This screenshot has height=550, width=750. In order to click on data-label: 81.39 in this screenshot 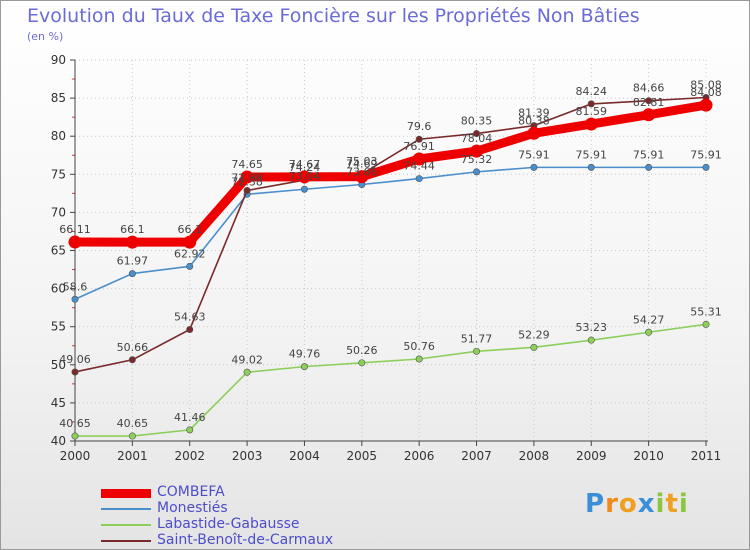, I will do `click(534, 113)`.